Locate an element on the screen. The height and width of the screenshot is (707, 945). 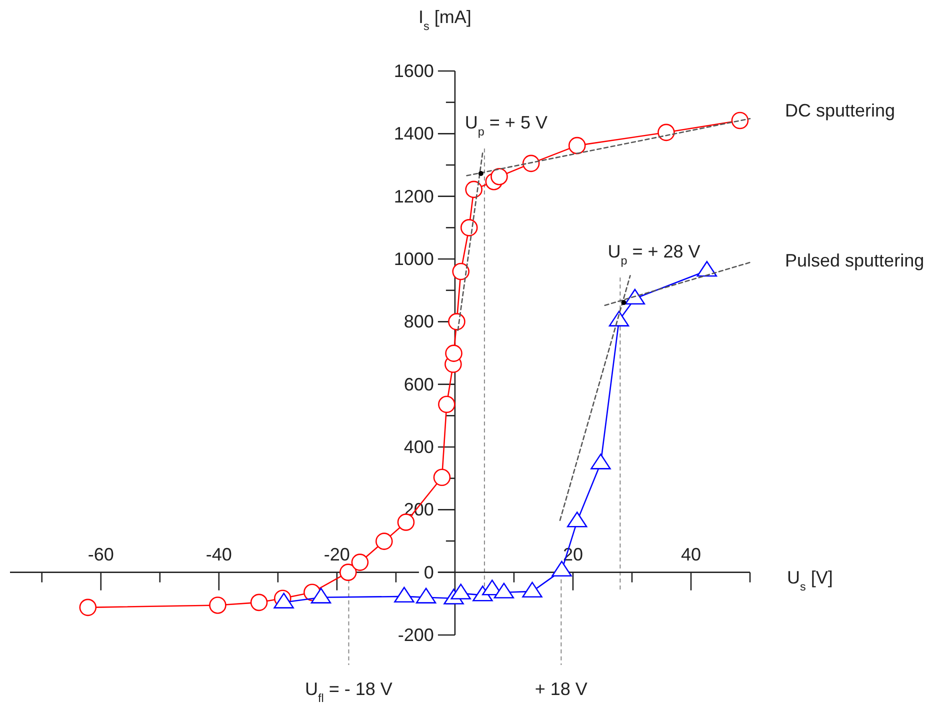
y-tick-label: 1600 is located at coordinates (414, 71).